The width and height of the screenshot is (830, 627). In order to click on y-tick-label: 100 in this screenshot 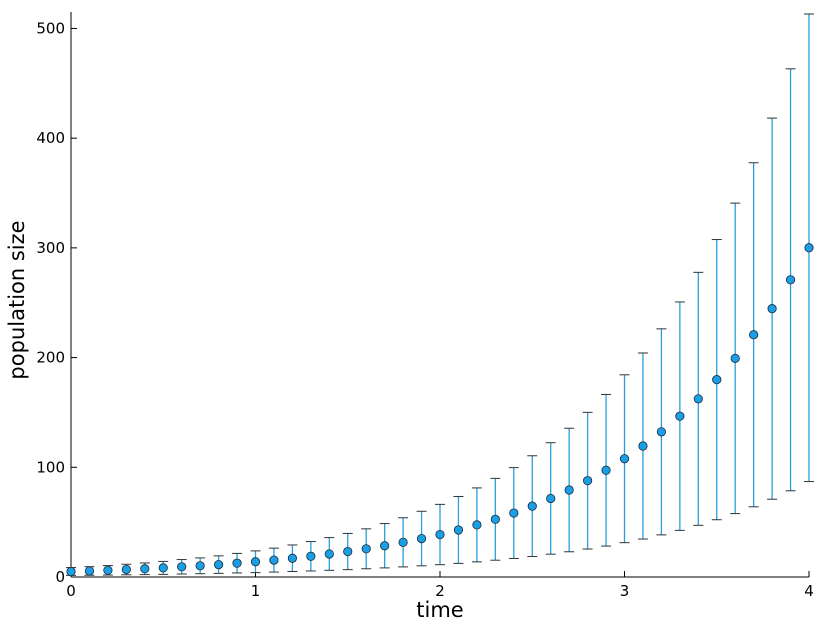, I will do `click(50, 467)`.